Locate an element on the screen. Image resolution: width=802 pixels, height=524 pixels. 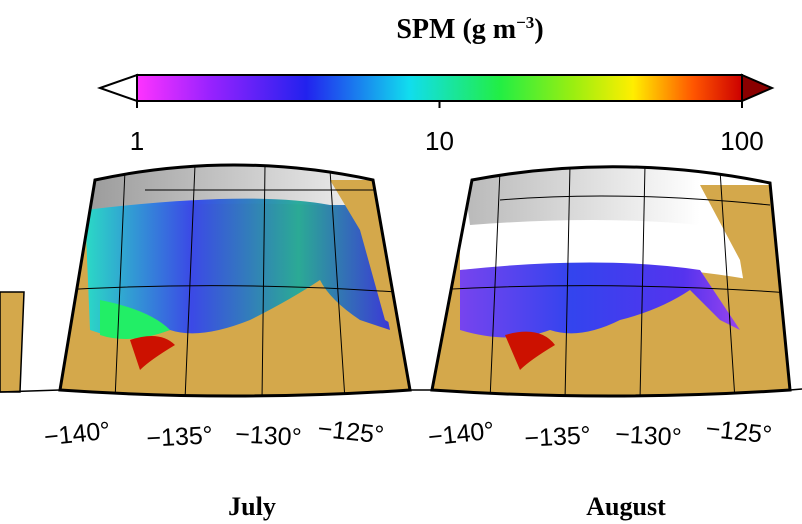
panel-label: July is located at coordinates (252, 506).